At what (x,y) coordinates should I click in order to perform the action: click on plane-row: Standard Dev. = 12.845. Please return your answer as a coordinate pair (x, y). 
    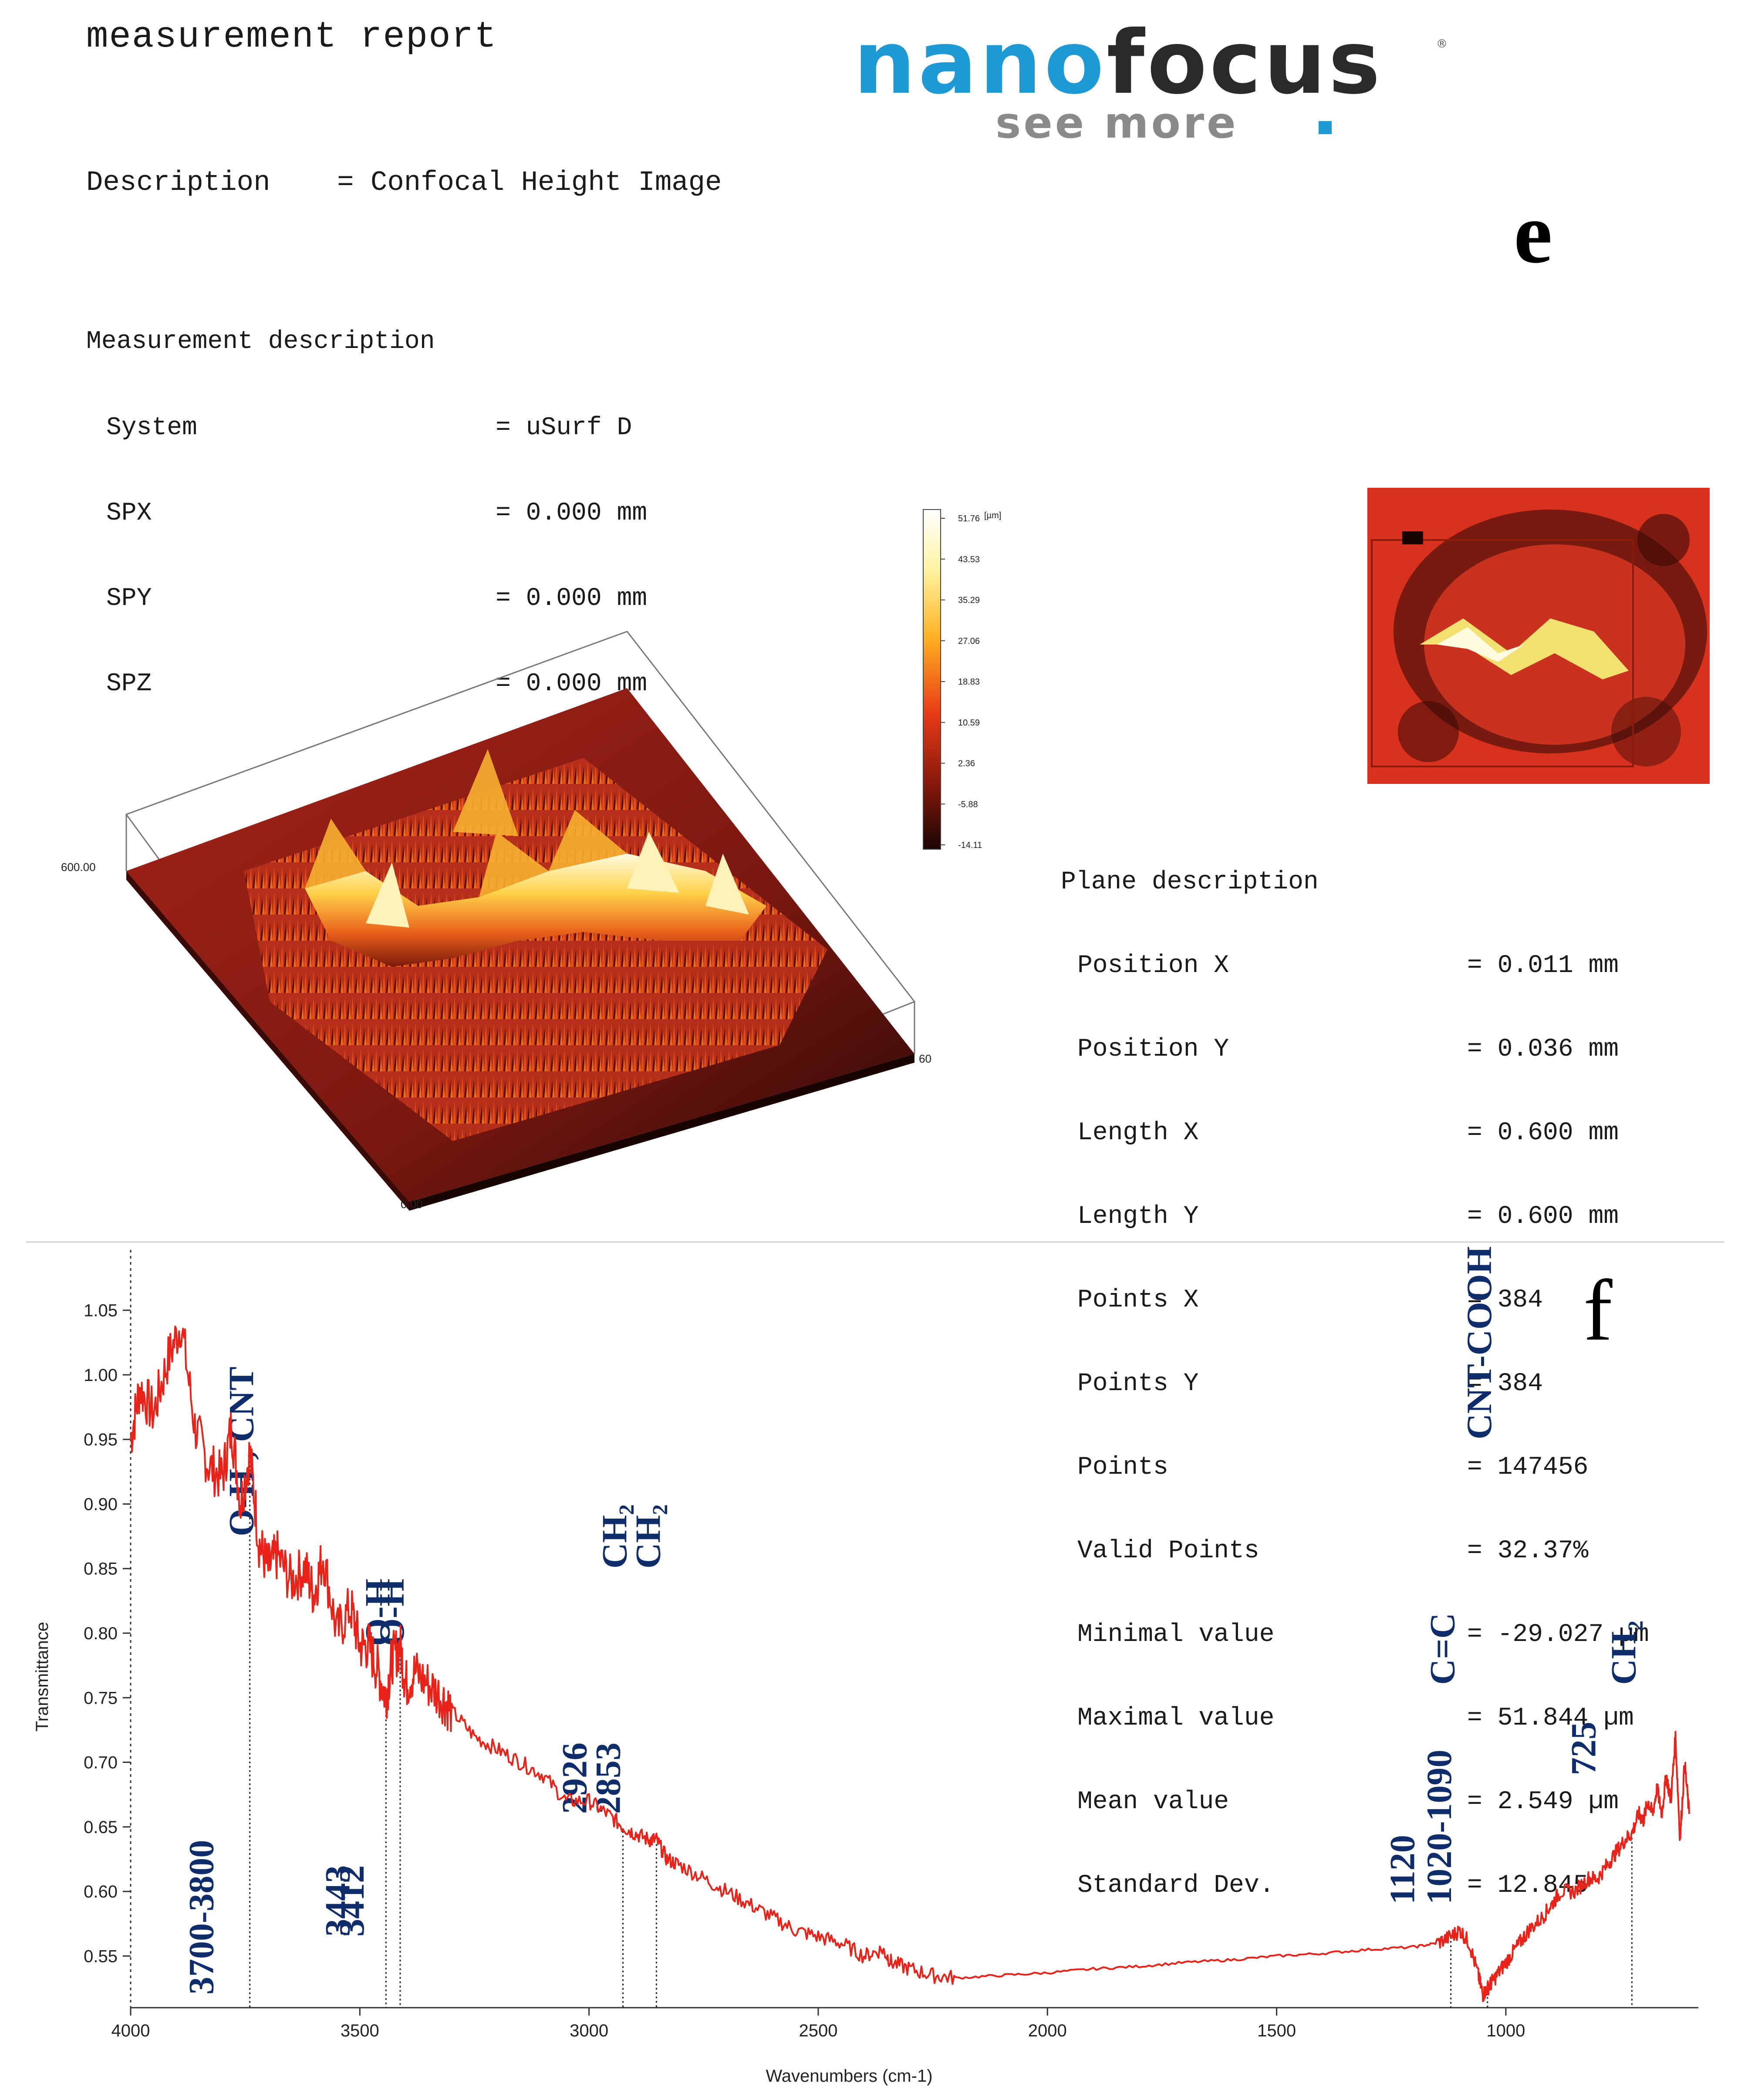
    Looking at the image, I should click on (1325, 1885).